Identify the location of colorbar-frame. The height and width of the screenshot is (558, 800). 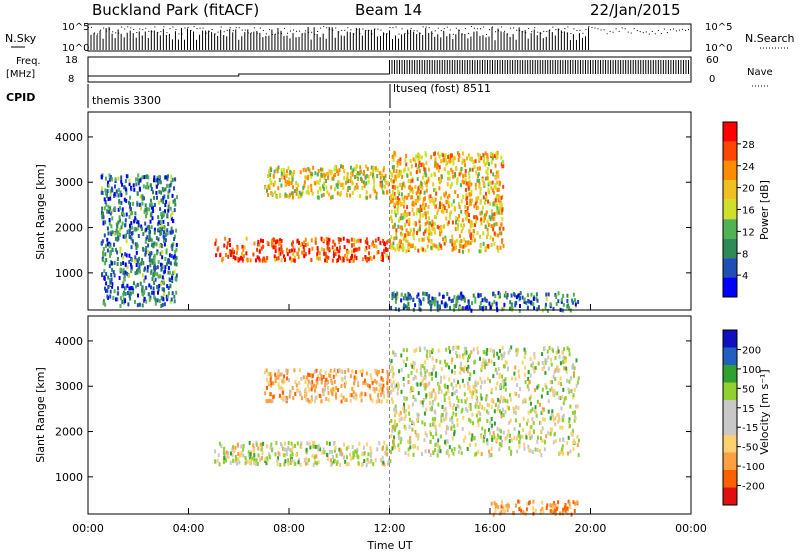
(730, 417).